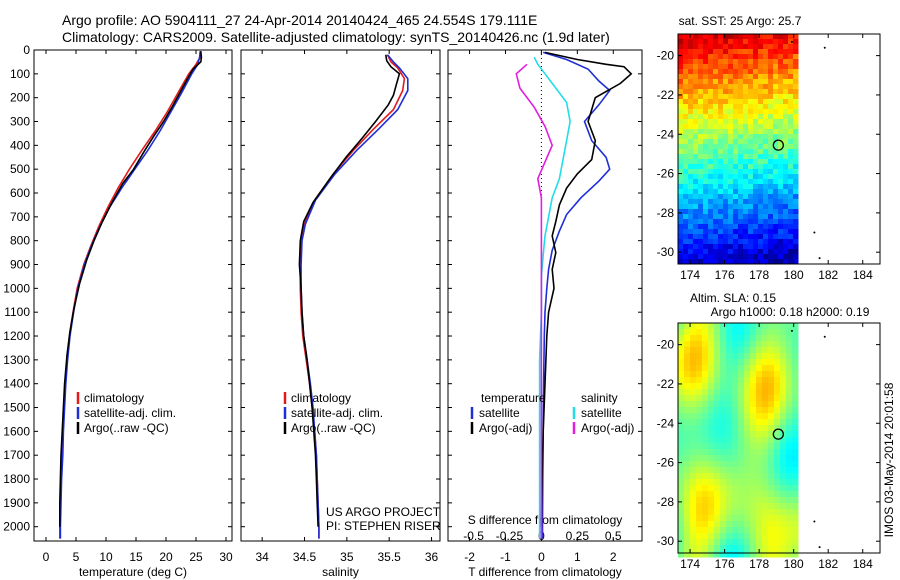 Image resolution: width=900 pixels, height=580 pixels. Describe the element at coordinates (262, 557) in the screenshot. I see `x-tick-label: 34` at that location.